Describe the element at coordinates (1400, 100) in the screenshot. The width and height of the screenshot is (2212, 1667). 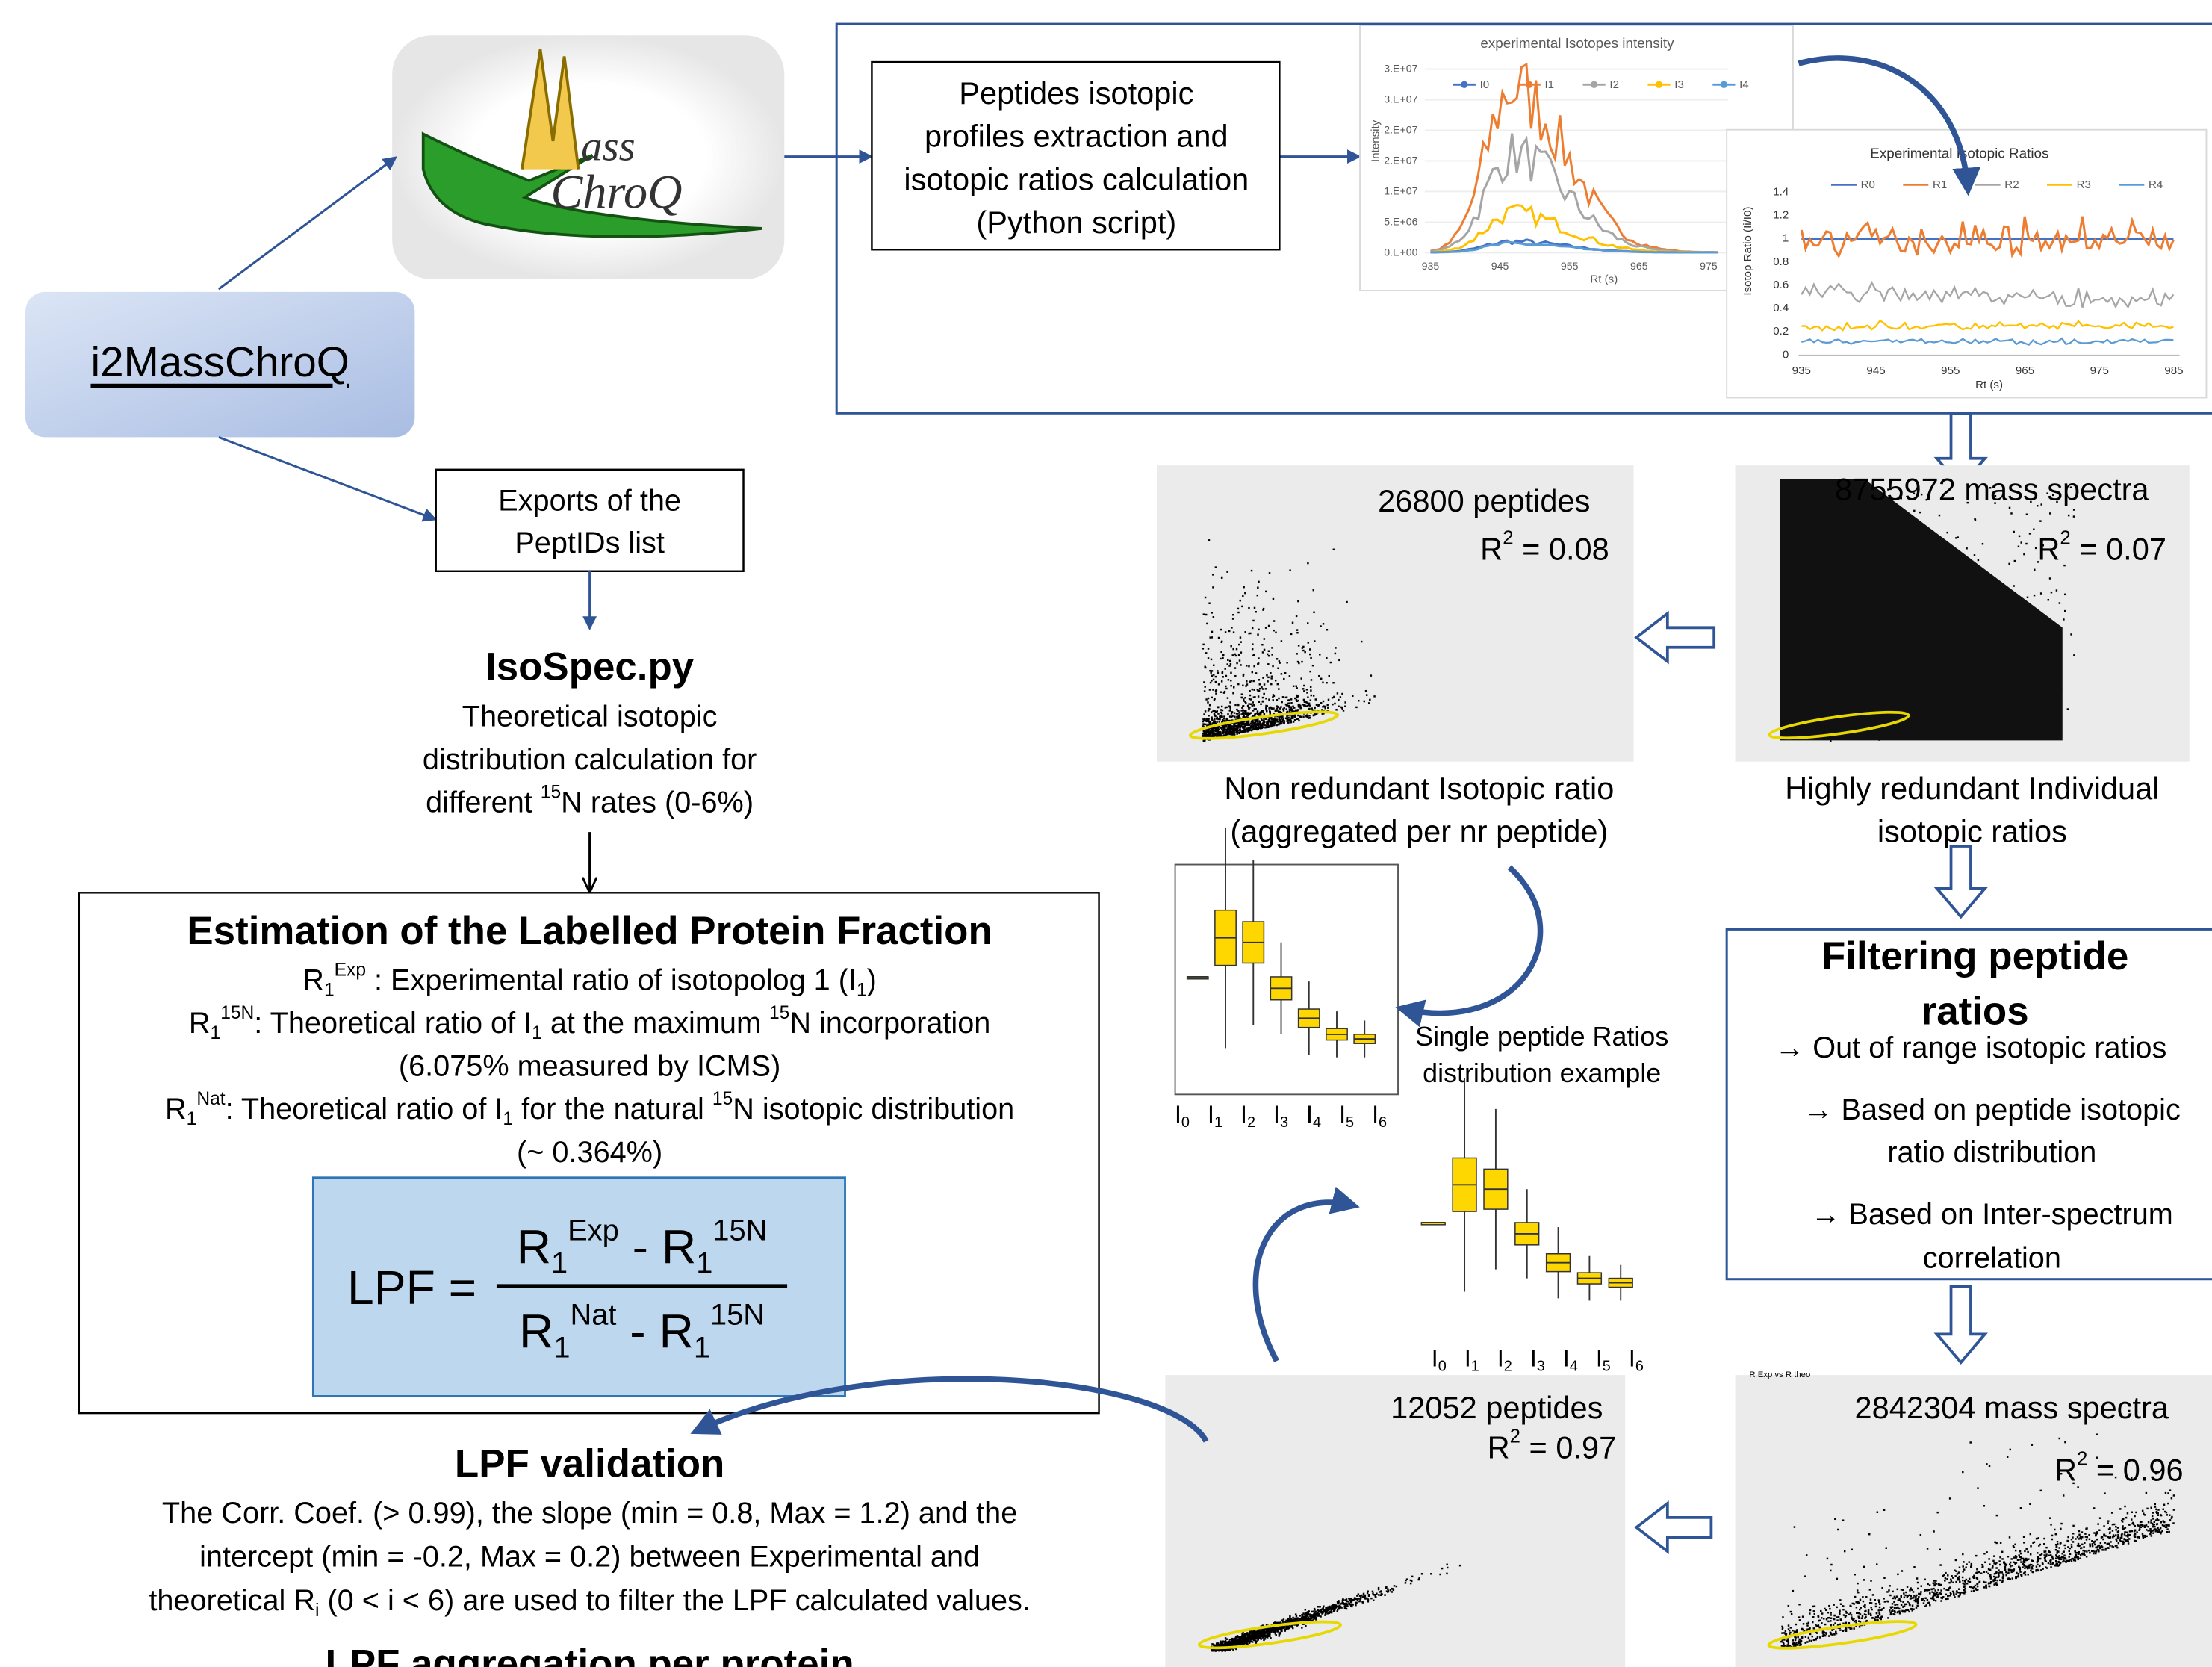
I see `y-tick-label: 3.E+07` at that location.